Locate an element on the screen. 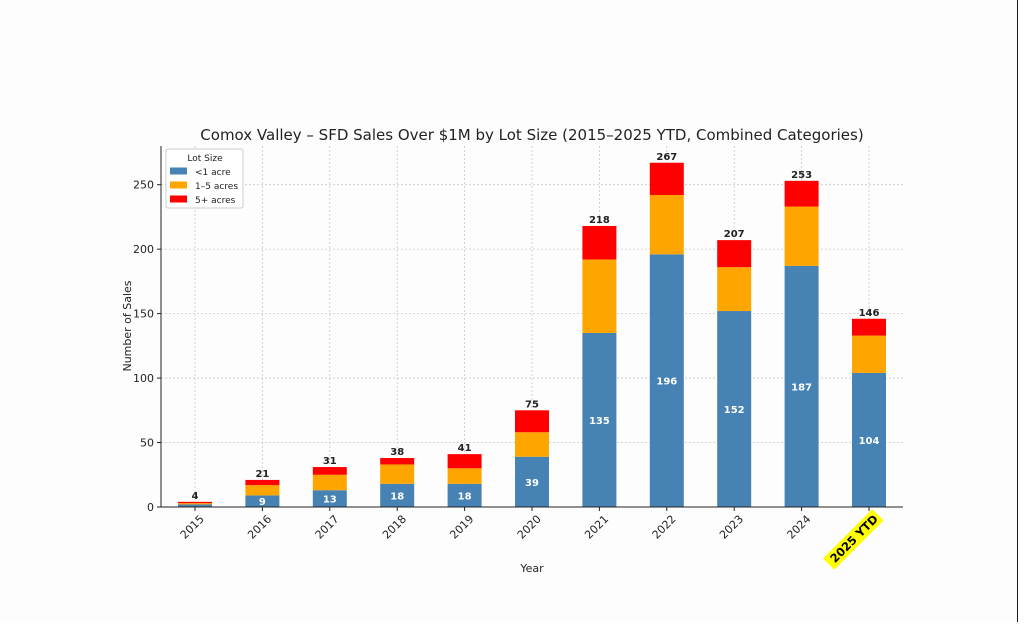  x-tick-label-group: 2024 is located at coordinates (798, 527).